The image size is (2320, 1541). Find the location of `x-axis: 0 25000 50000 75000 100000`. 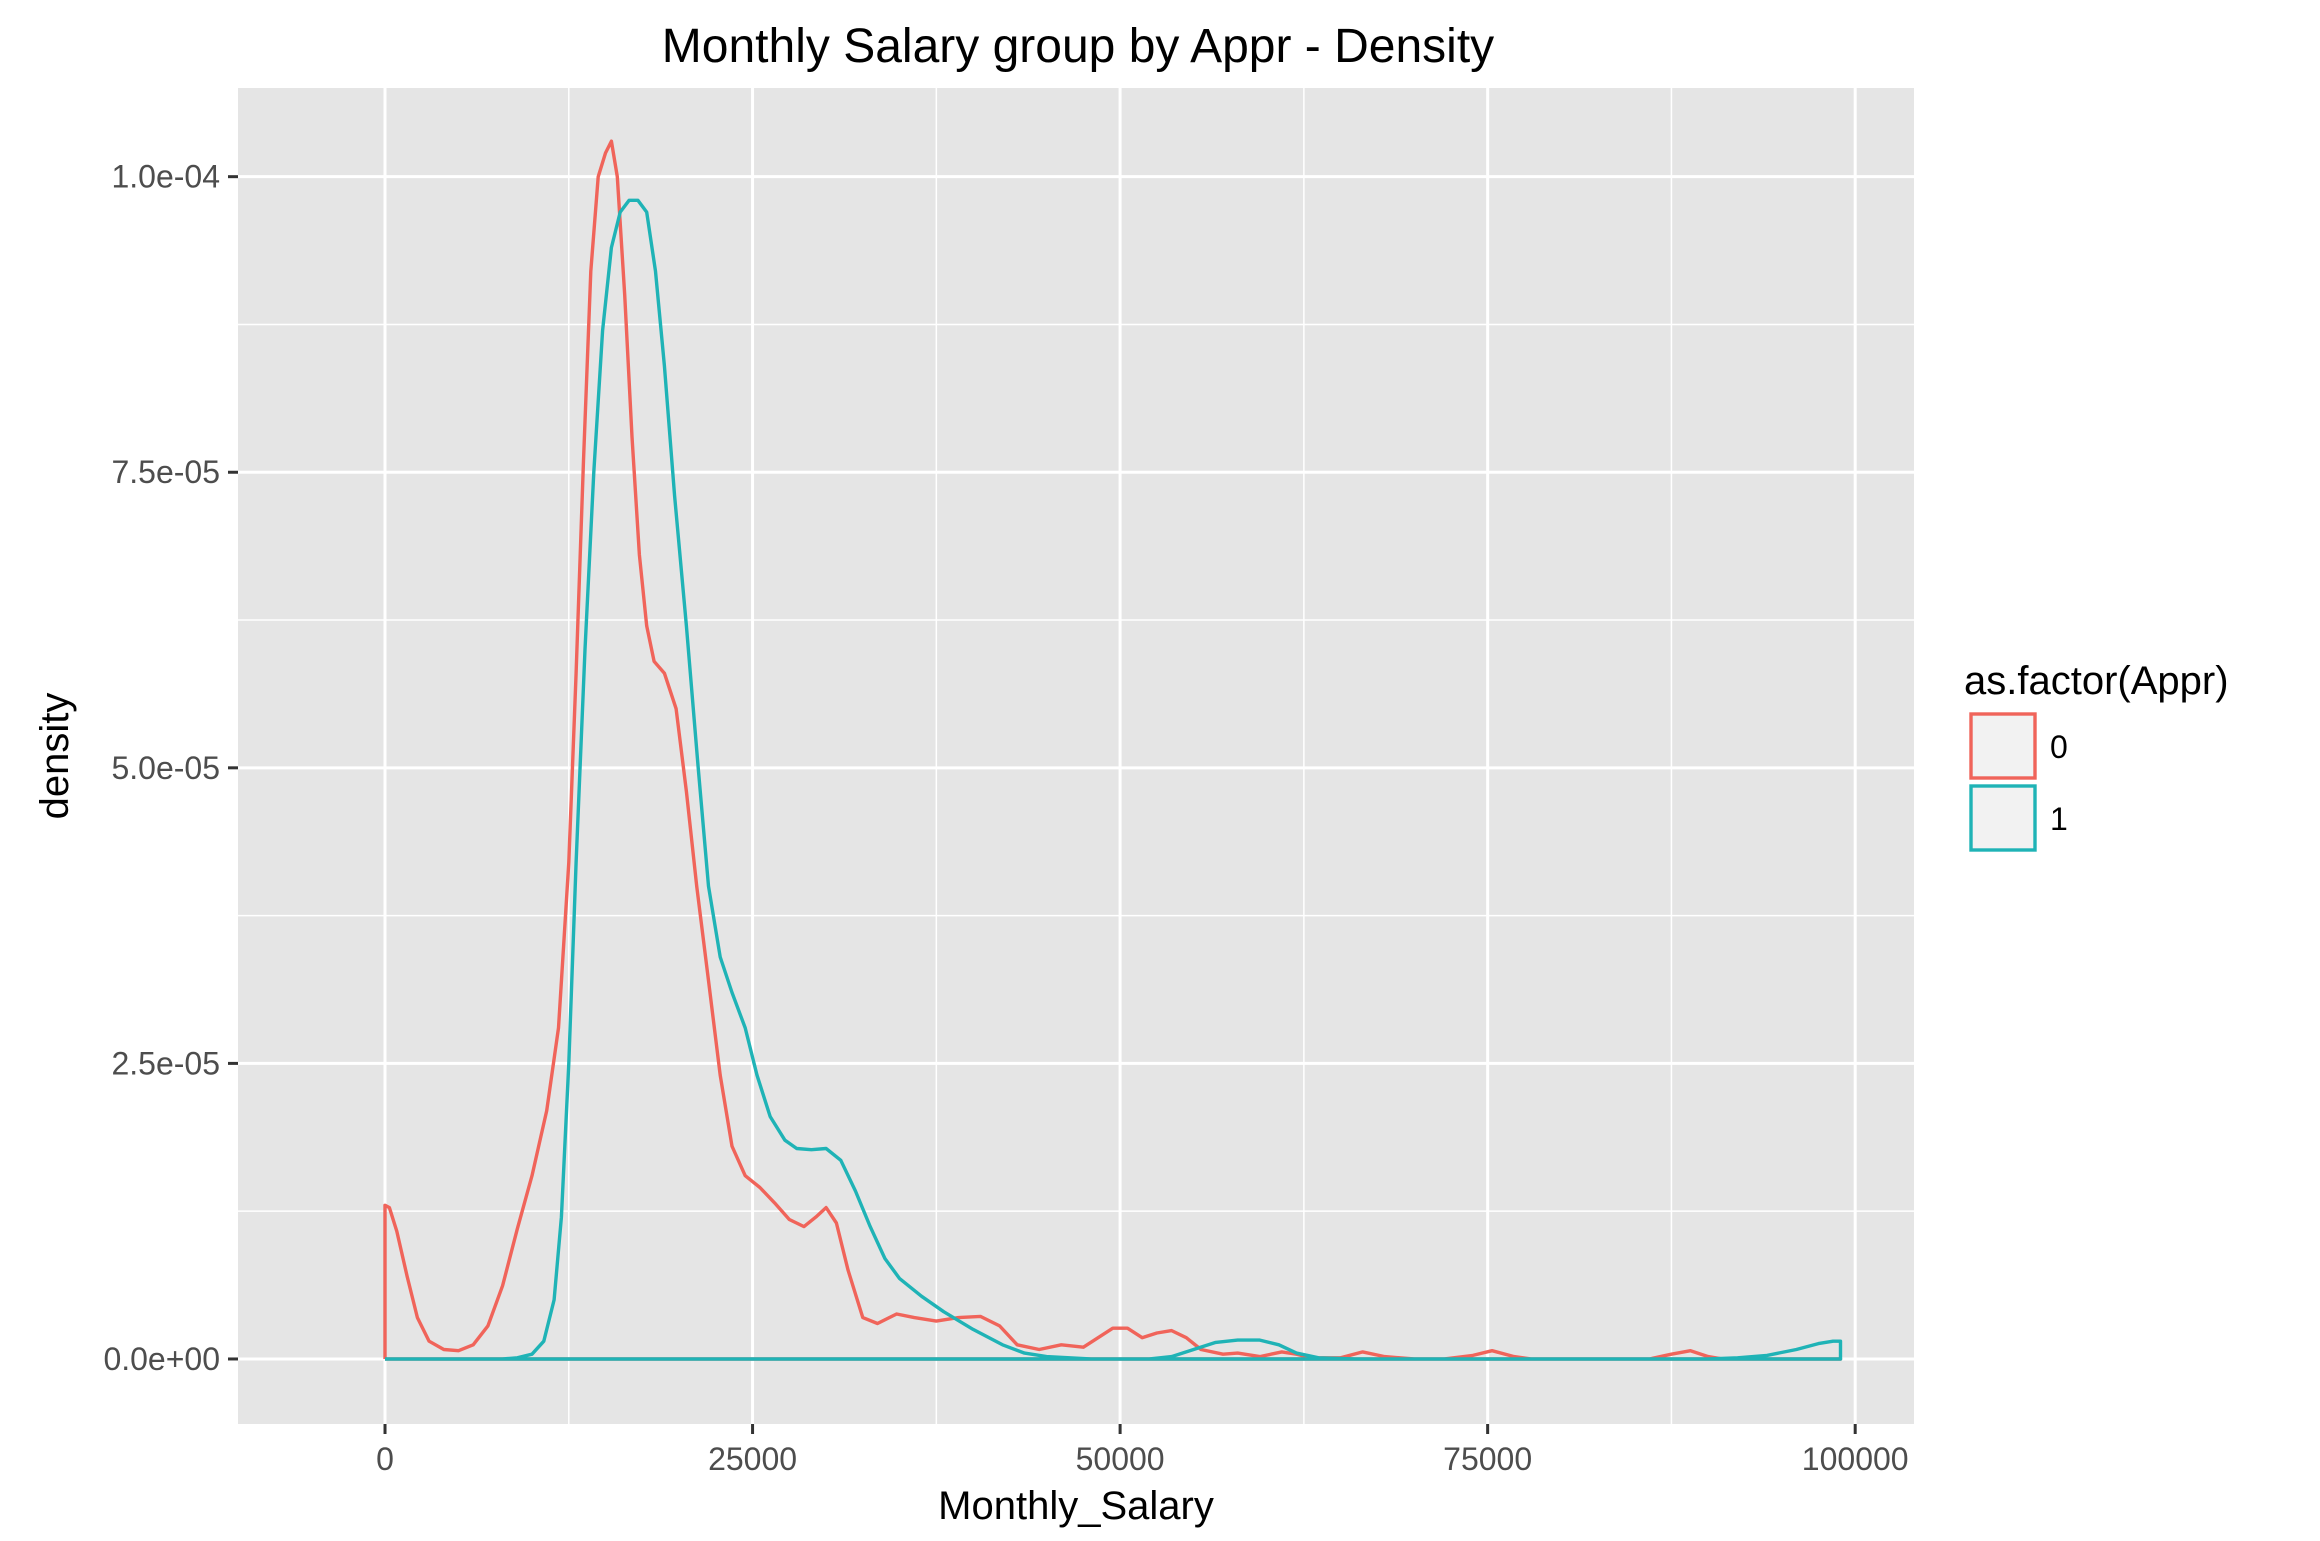

x-axis: 0 25000 50000 75000 100000 is located at coordinates (1142, 1450).